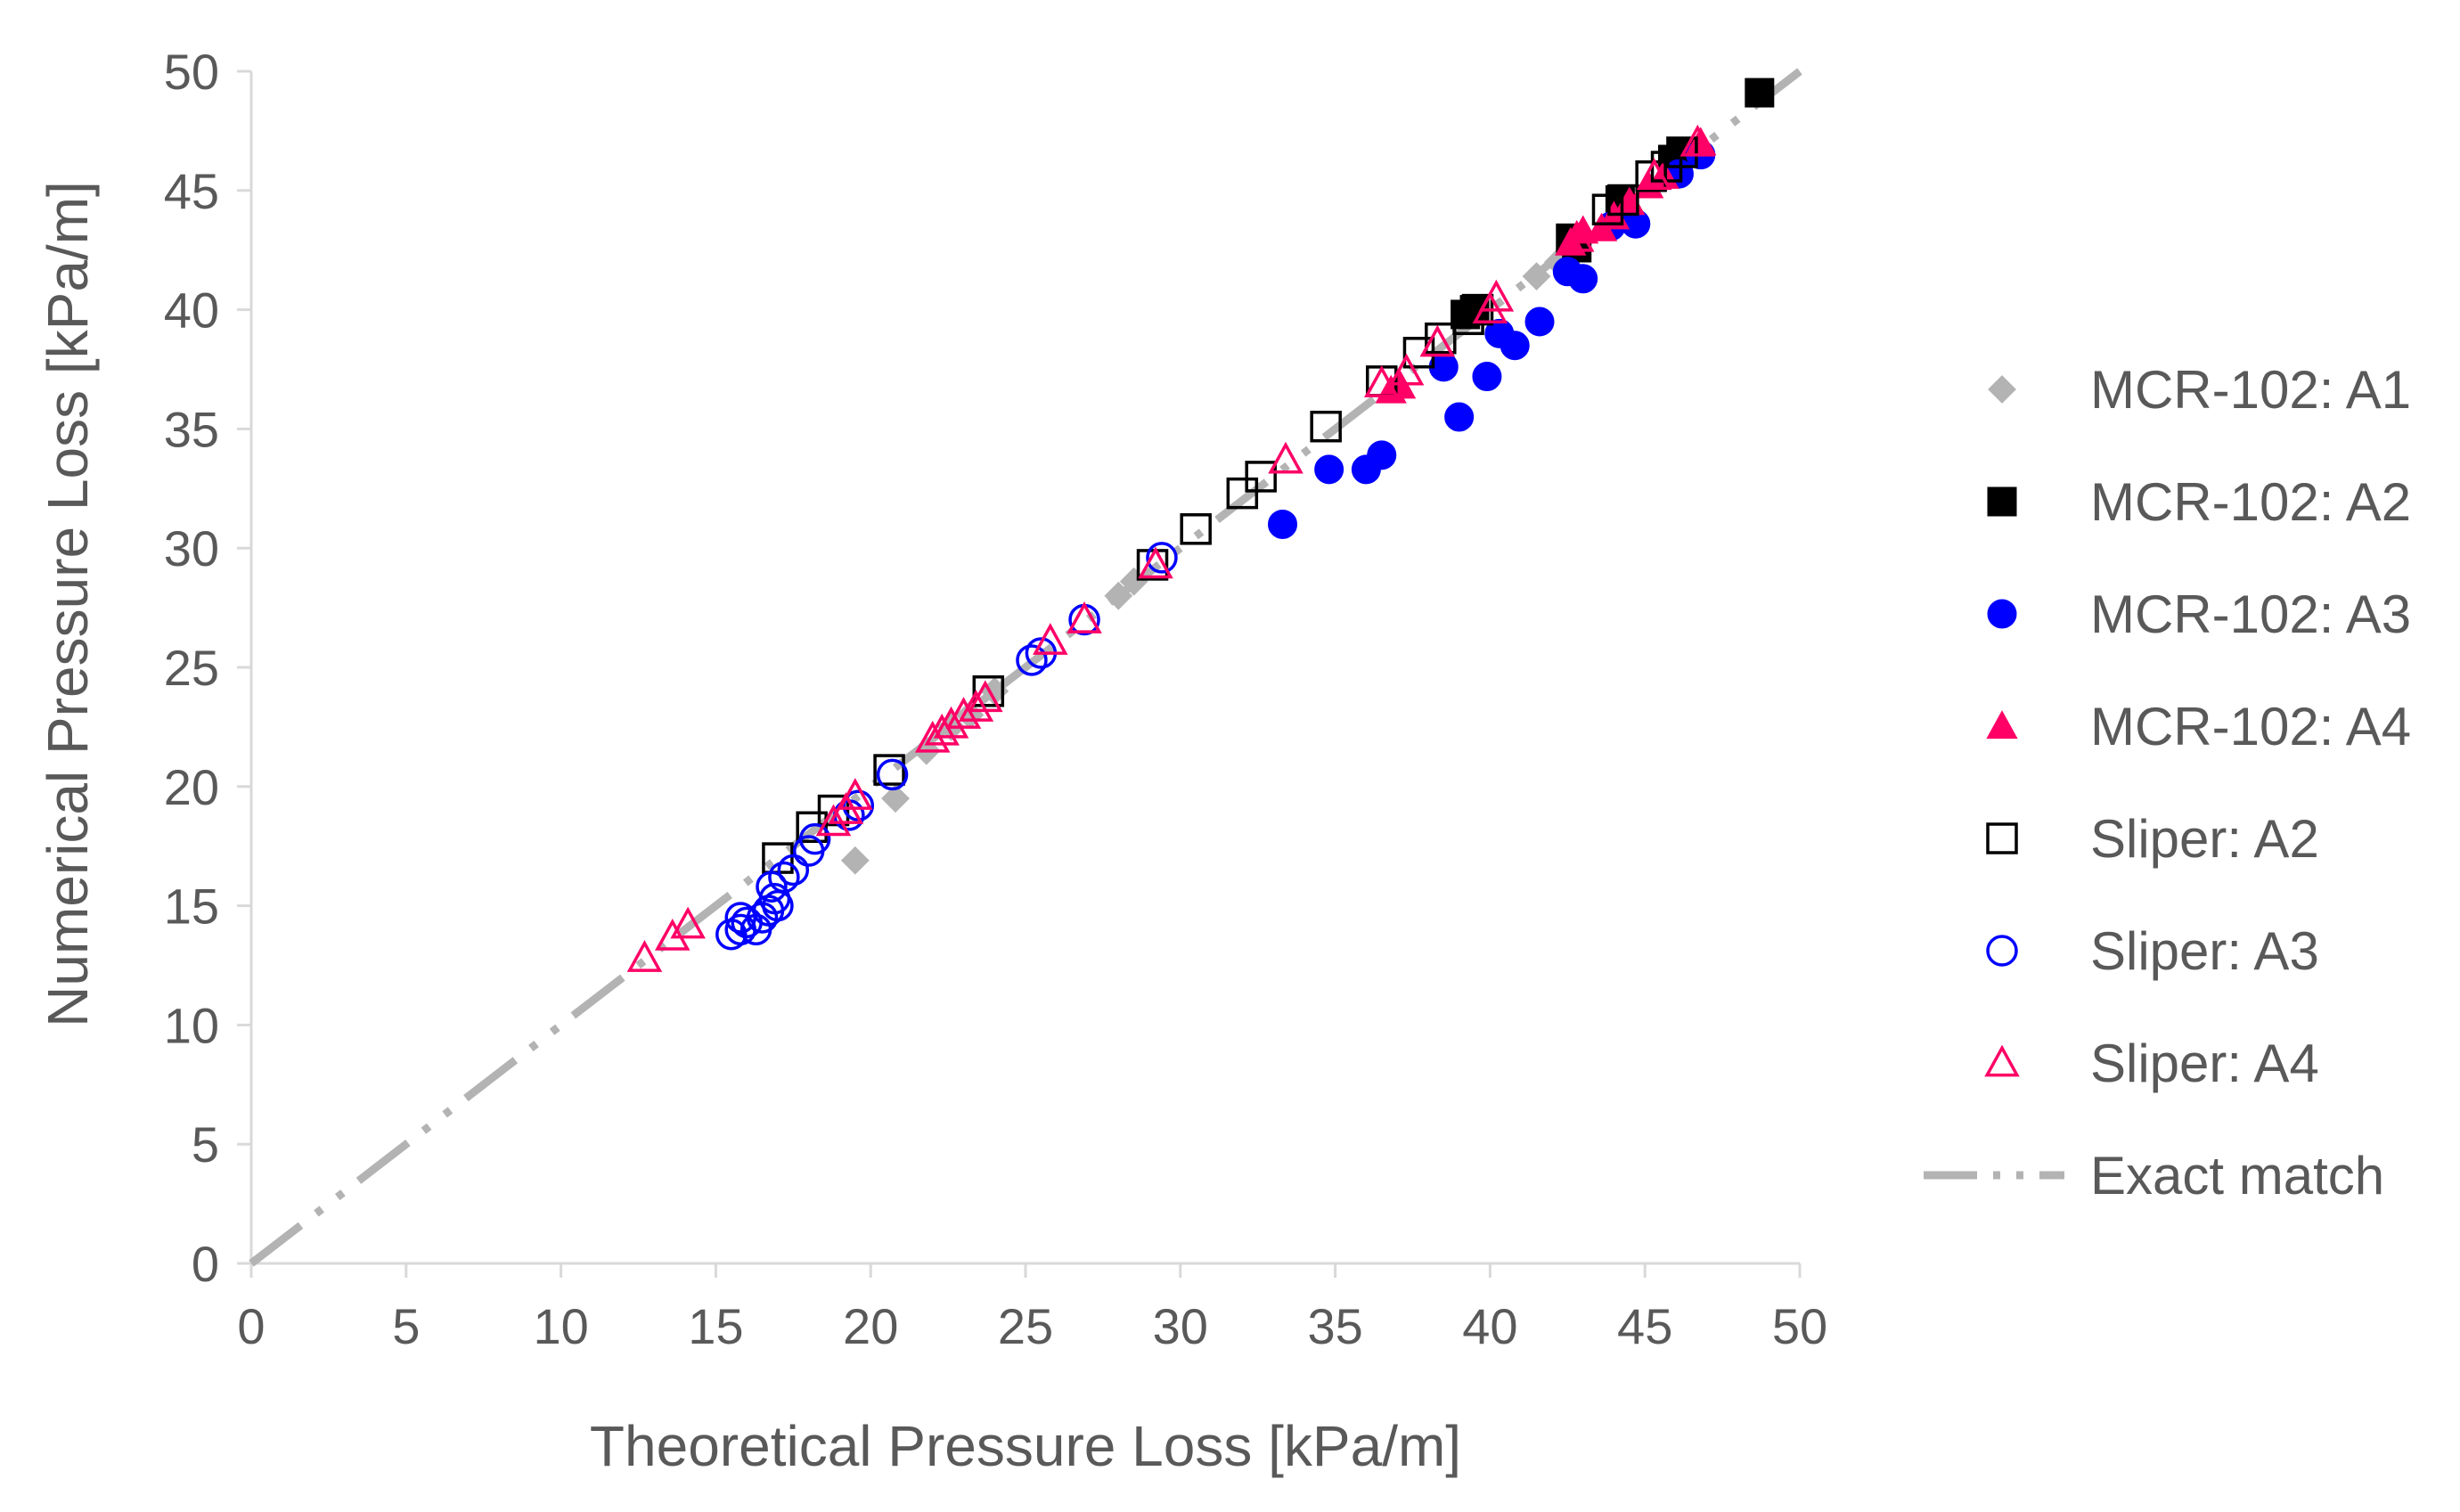 The height and width of the screenshot is (1512, 2460). Describe the element at coordinates (191, 72) in the screenshot. I see `y-tick-label: 50` at that location.